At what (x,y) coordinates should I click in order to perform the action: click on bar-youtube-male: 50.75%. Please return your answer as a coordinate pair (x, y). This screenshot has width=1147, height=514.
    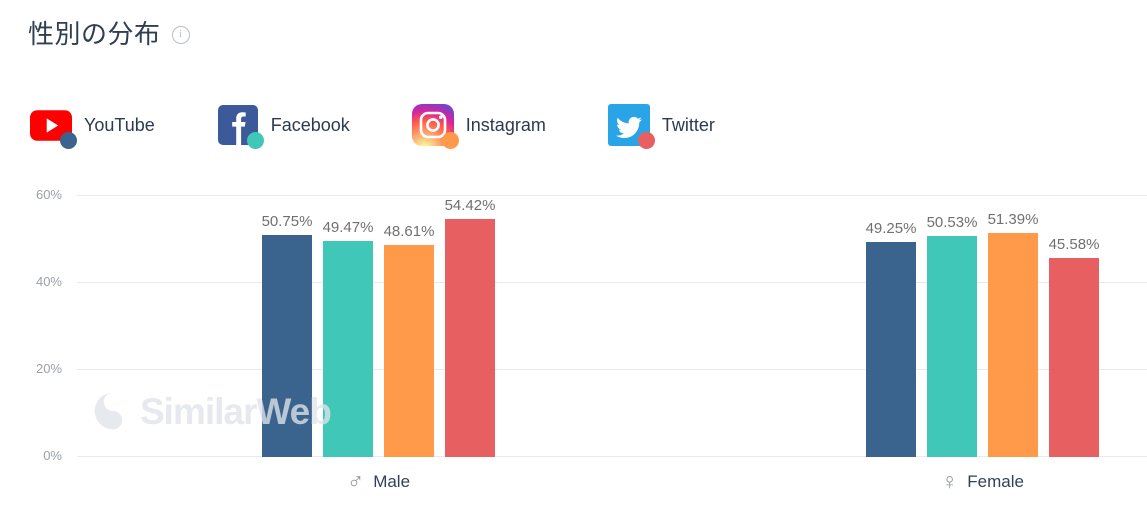
    Looking at the image, I should click on (287, 335).